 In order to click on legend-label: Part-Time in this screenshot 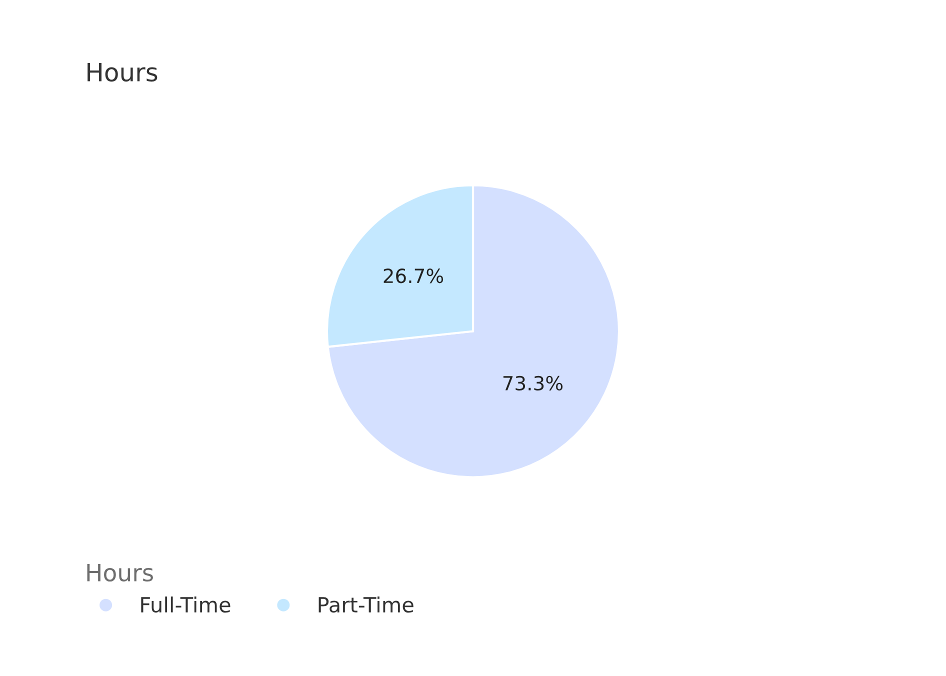, I will do `click(366, 604)`.